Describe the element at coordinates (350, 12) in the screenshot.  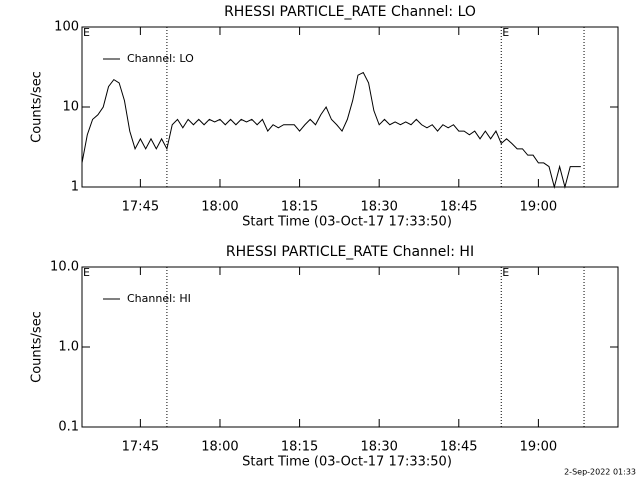
I see `chart-title: RHESSI PARTICLE_RATE Channel: LO` at that location.